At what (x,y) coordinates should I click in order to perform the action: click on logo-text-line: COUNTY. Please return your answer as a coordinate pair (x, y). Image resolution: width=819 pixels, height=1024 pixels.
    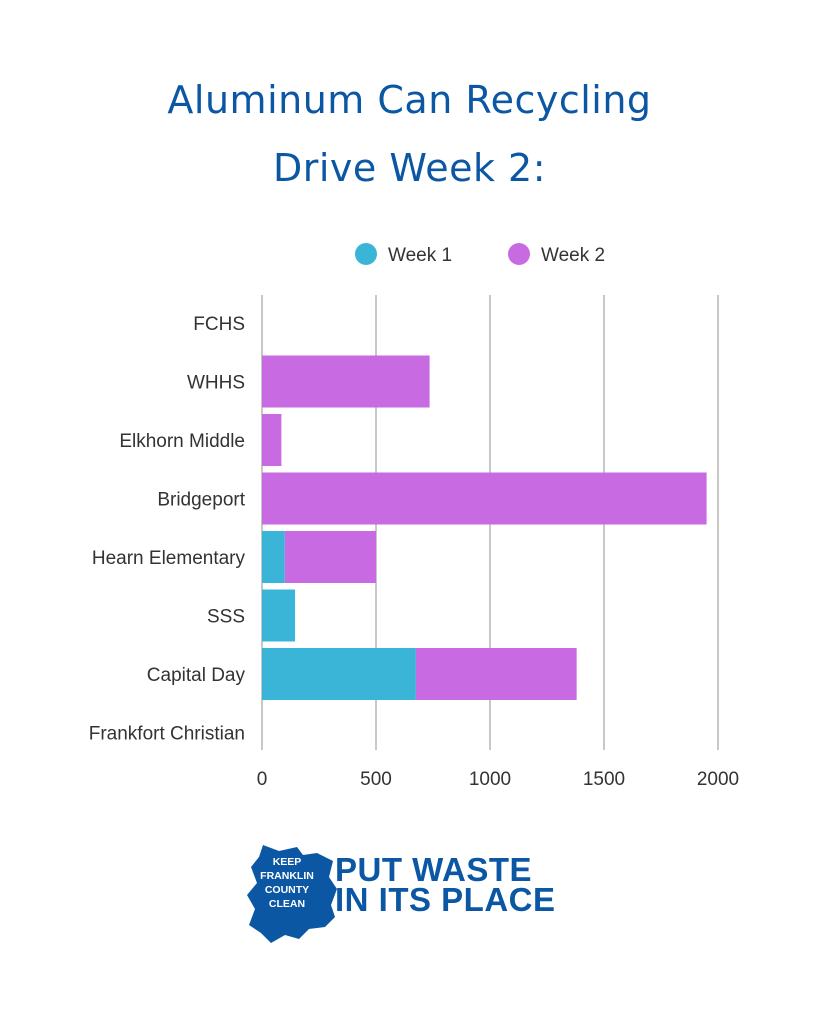
    Looking at the image, I should click on (287, 890).